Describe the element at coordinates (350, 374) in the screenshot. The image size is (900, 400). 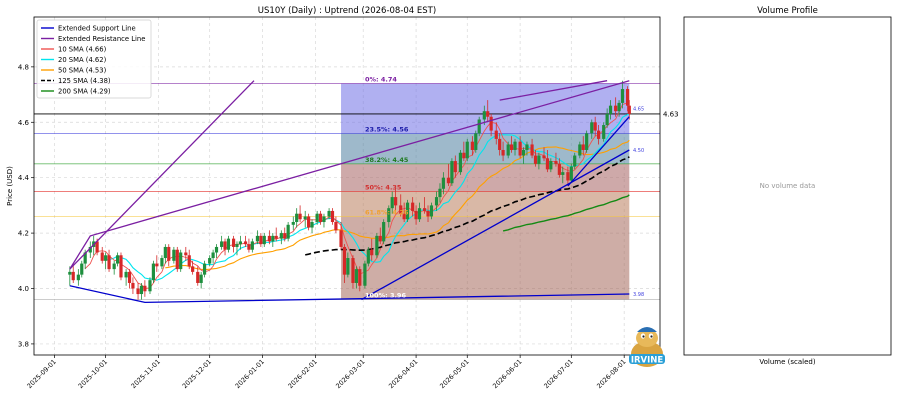
I see `x-tick-label: 2026-03-01` at that location.